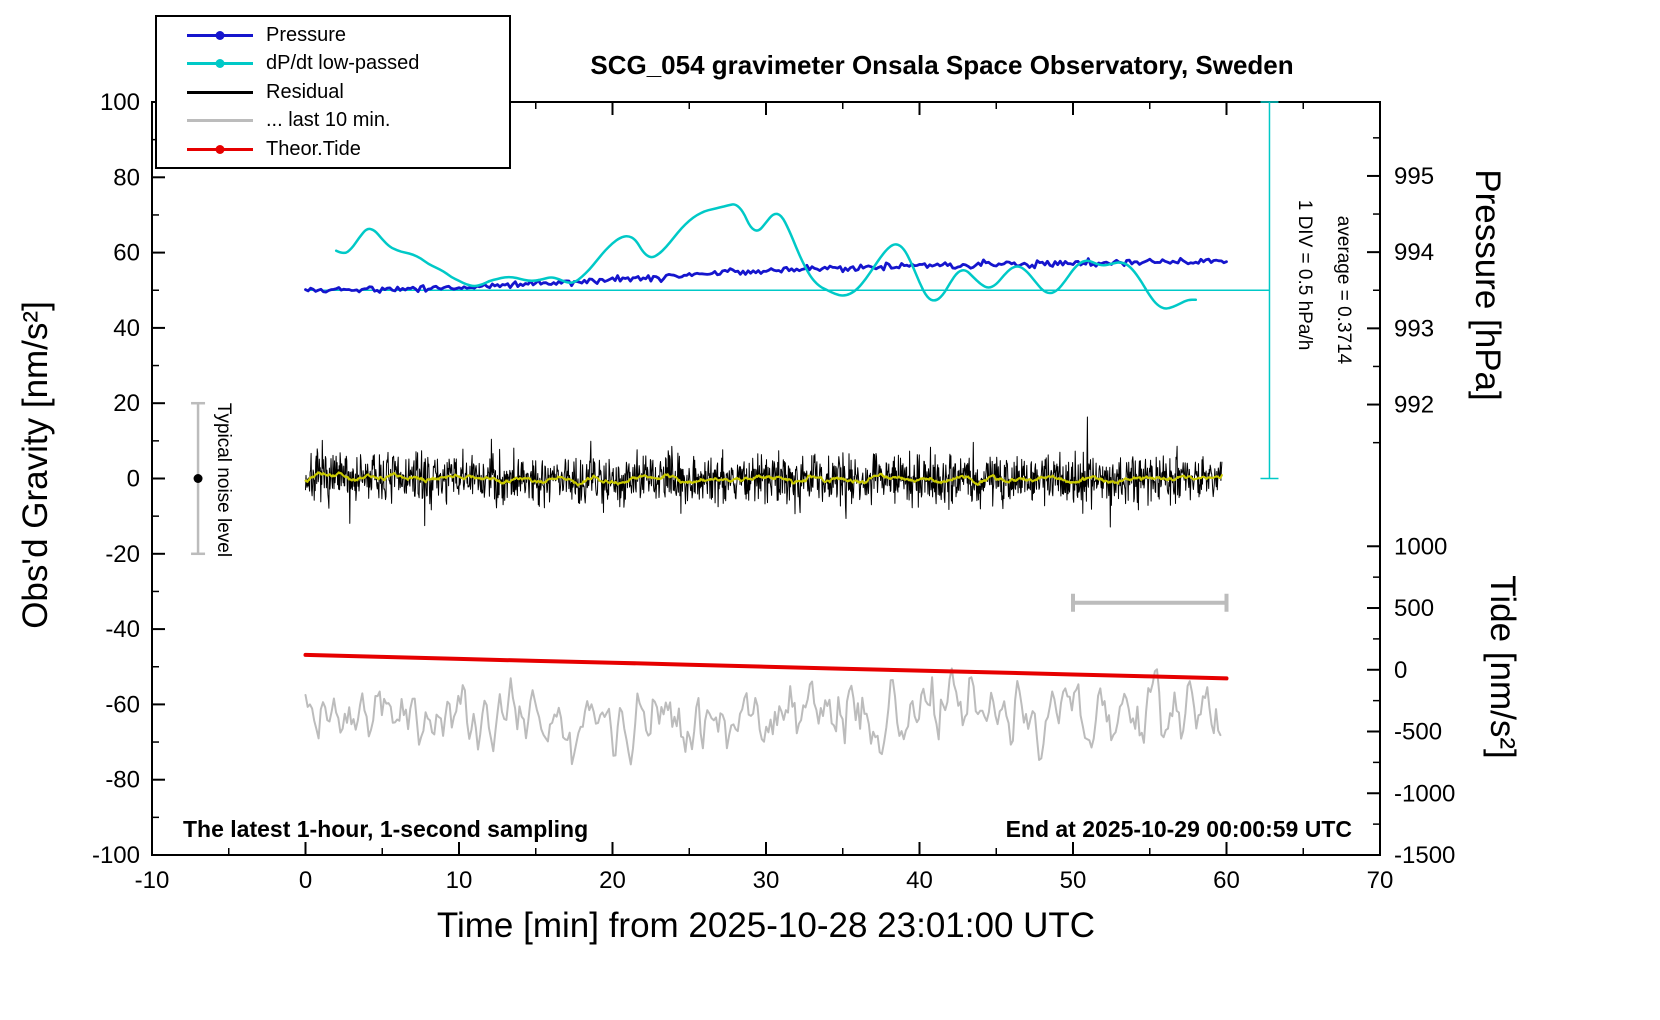 The image size is (1660, 1020). What do you see at coordinates (1414, 252) in the screenshot?
I see `svg-text: 994` at bounding box center [1414, 252].